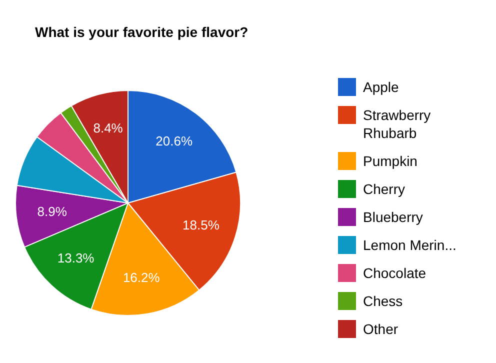 This screenshot has height=363, width=496. Describe the element at coordinates (390, 161) in the screenshot. I see `legend-label: Pumpkin` at that location.